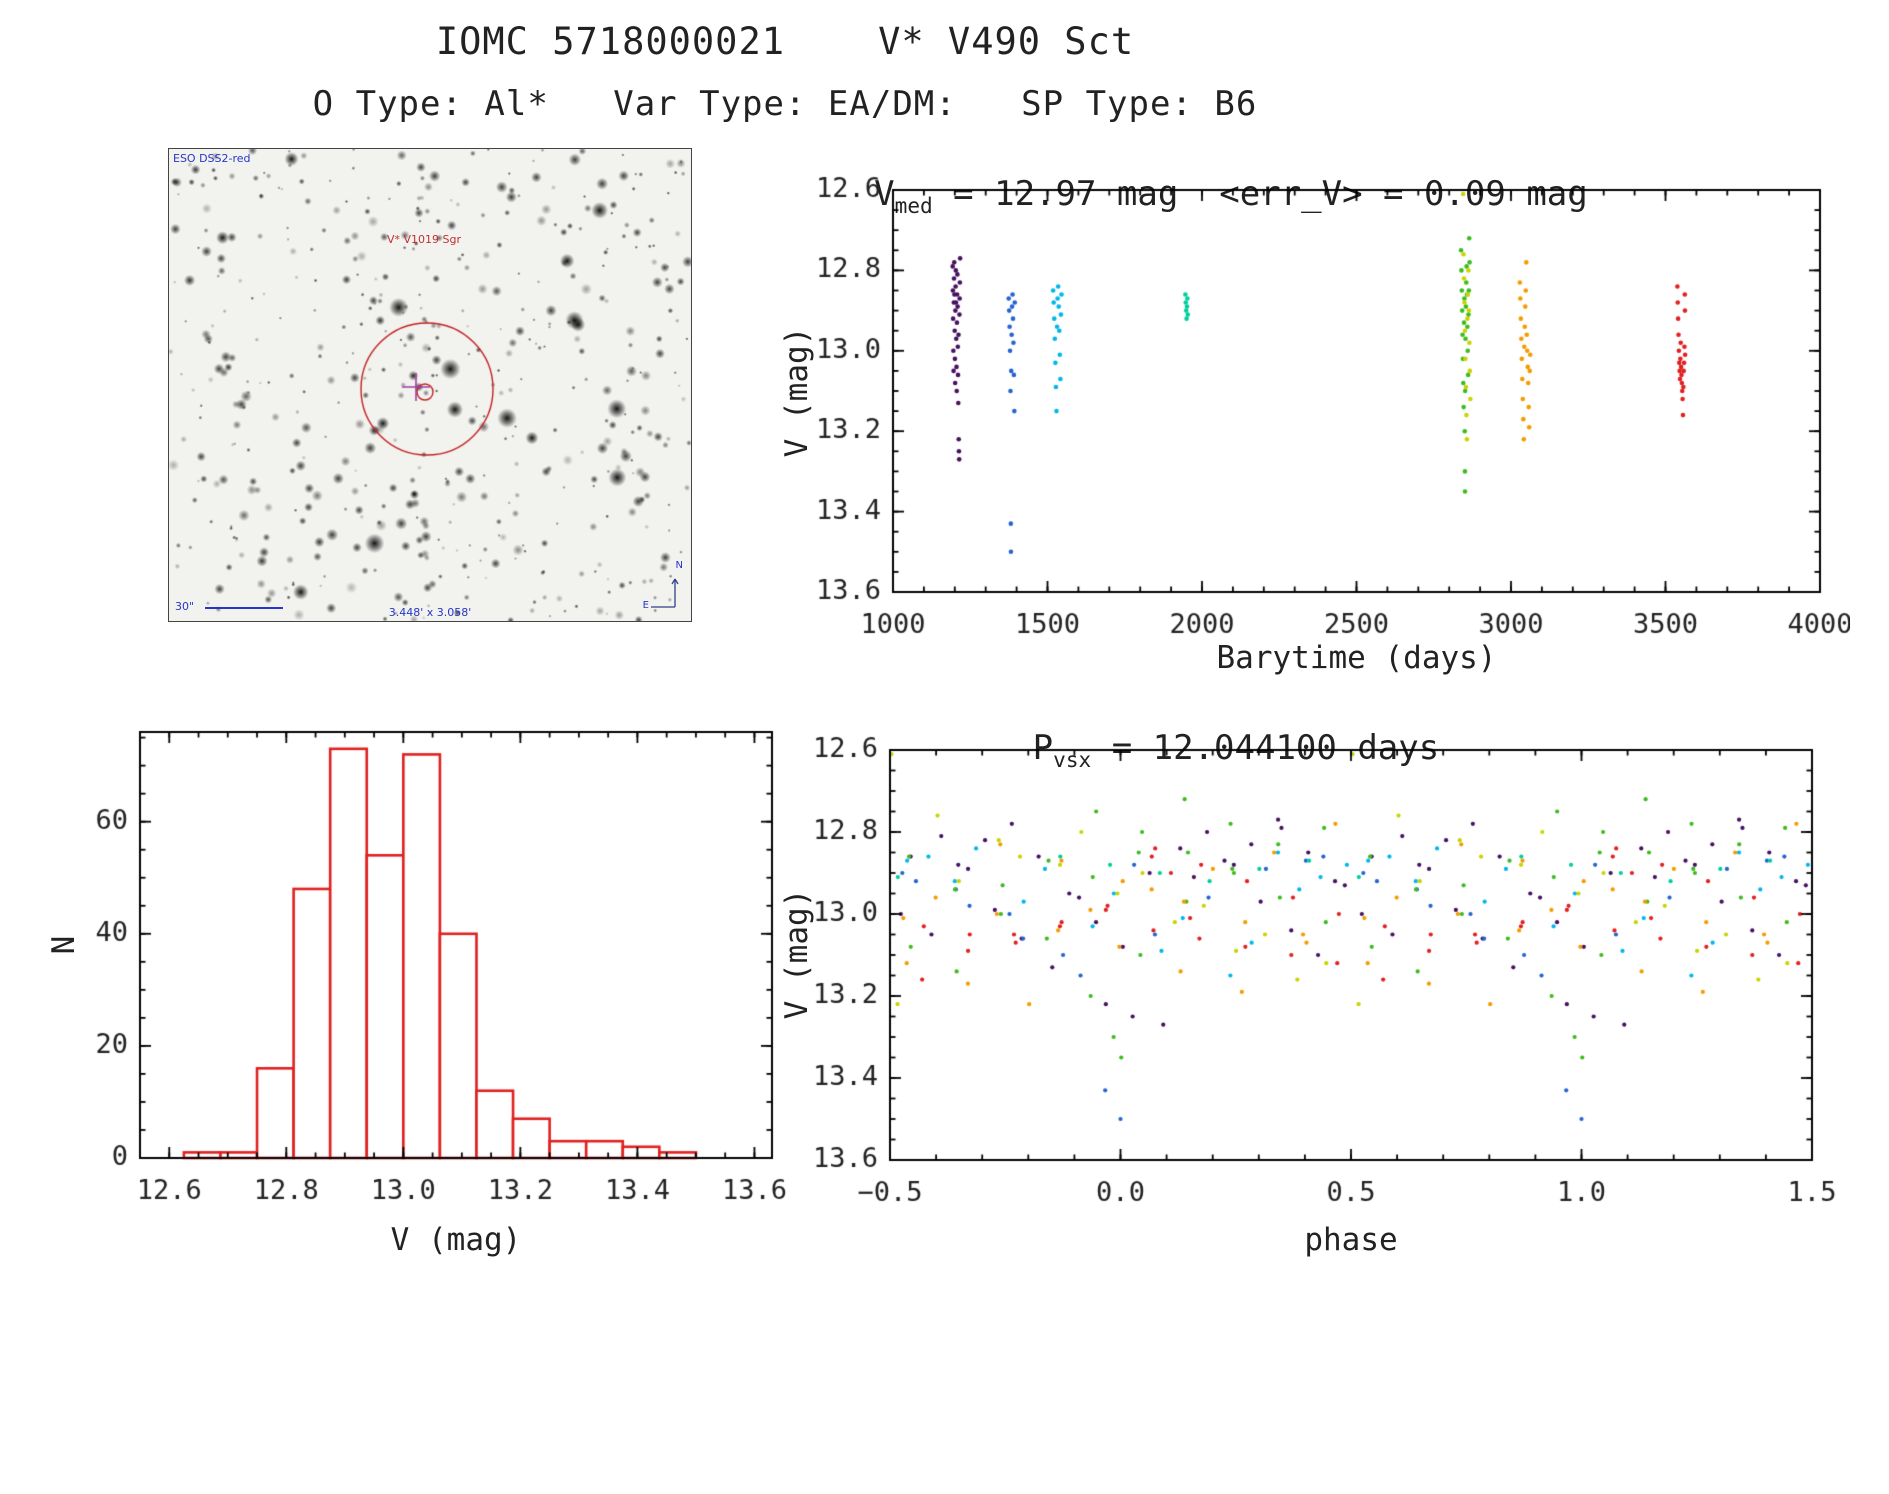 This screenshot has height=1494, width=1889. I want to click on page-subtitle: O Type: Al* Var Type: EA/DM: SP Type: B6, so click(785, 104).